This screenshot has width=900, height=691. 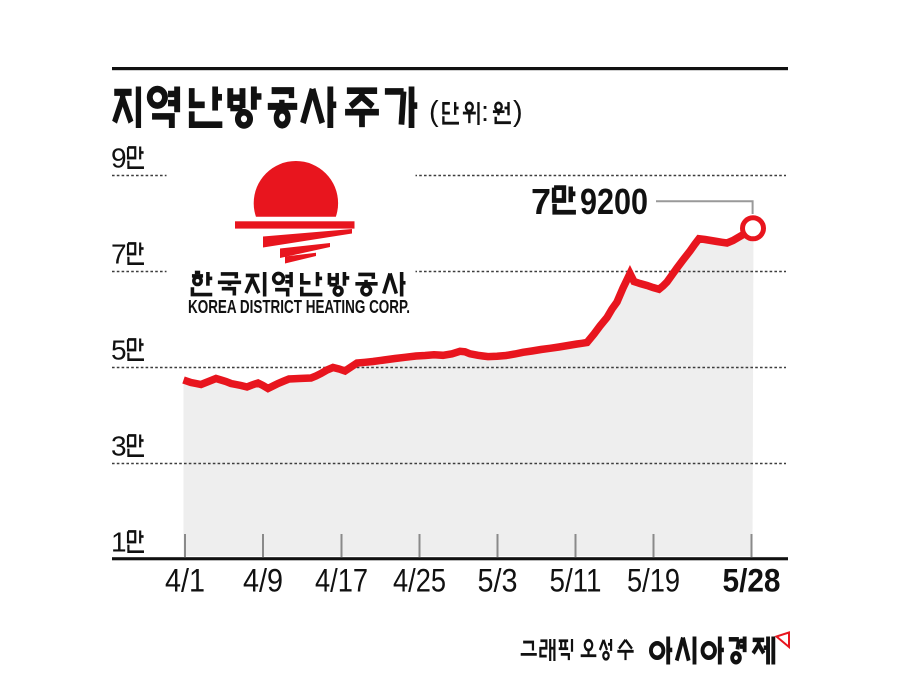 What do you see at coordinates (614, 201) in the screenshot?
I see `svg-text: 9200` at bounding box center [614, 201].